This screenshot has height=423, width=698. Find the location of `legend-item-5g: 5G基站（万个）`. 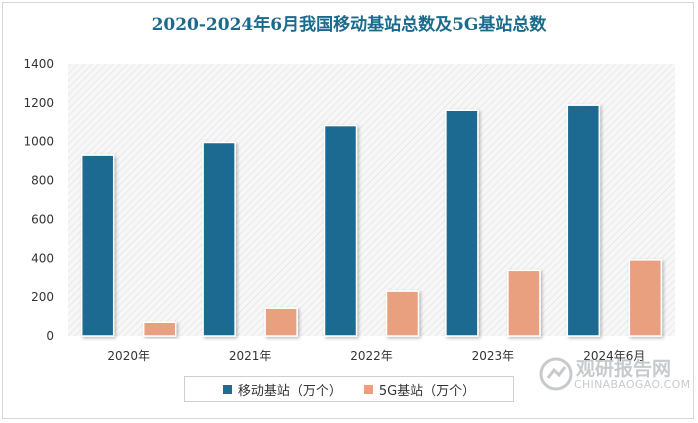

legend-item-5g: 5G基站（万个） is located at coordinates (419, 389).